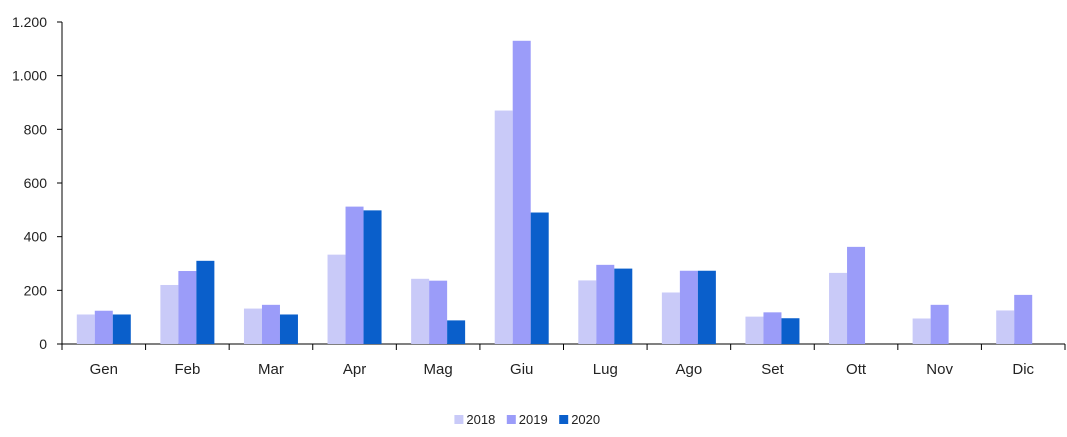 The height and width of the screenshot is (437, 1067). I want to click on y-tick-label: 1.000, so click(29, 76).